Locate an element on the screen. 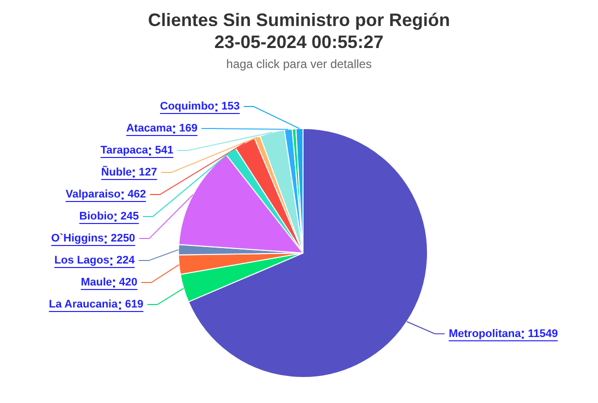  slice-label: Metropolitana is located at coordinates (485, 334).